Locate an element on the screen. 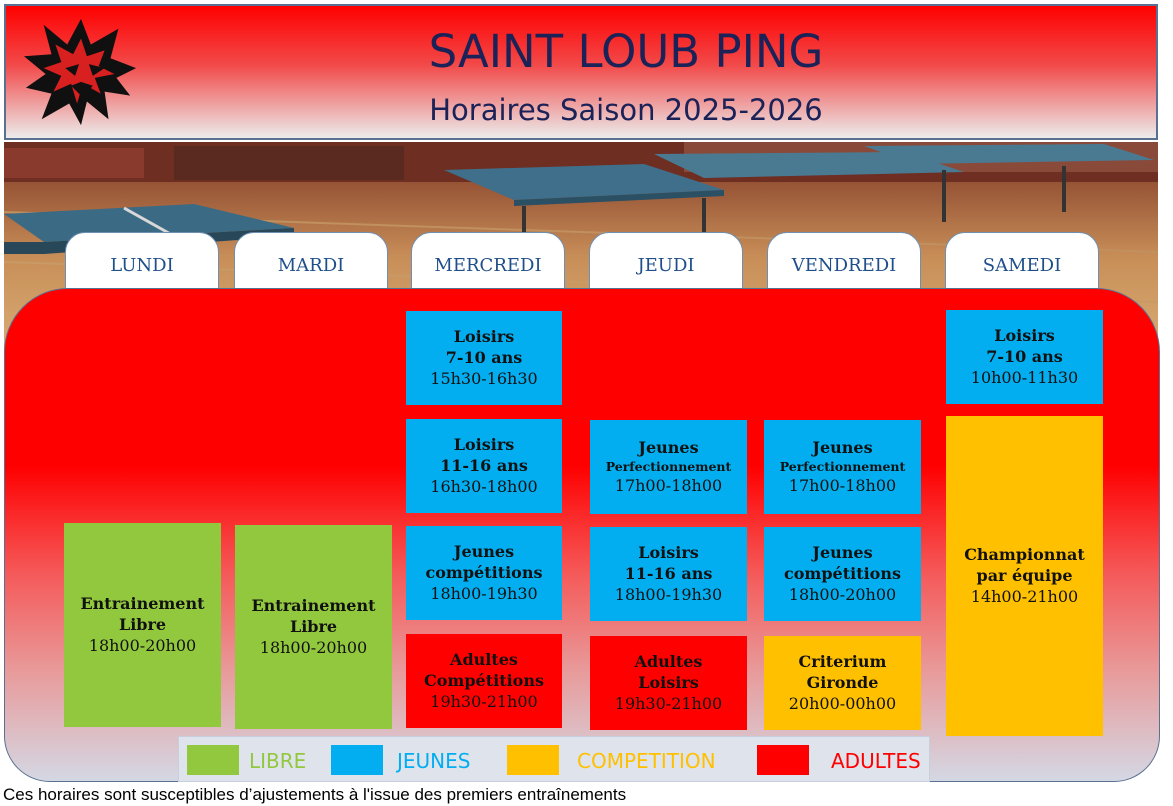 Image resolution: width=1173 pixels, height=806 pixels. slot-line1: Championnat is located at coordinates (1024, 554).